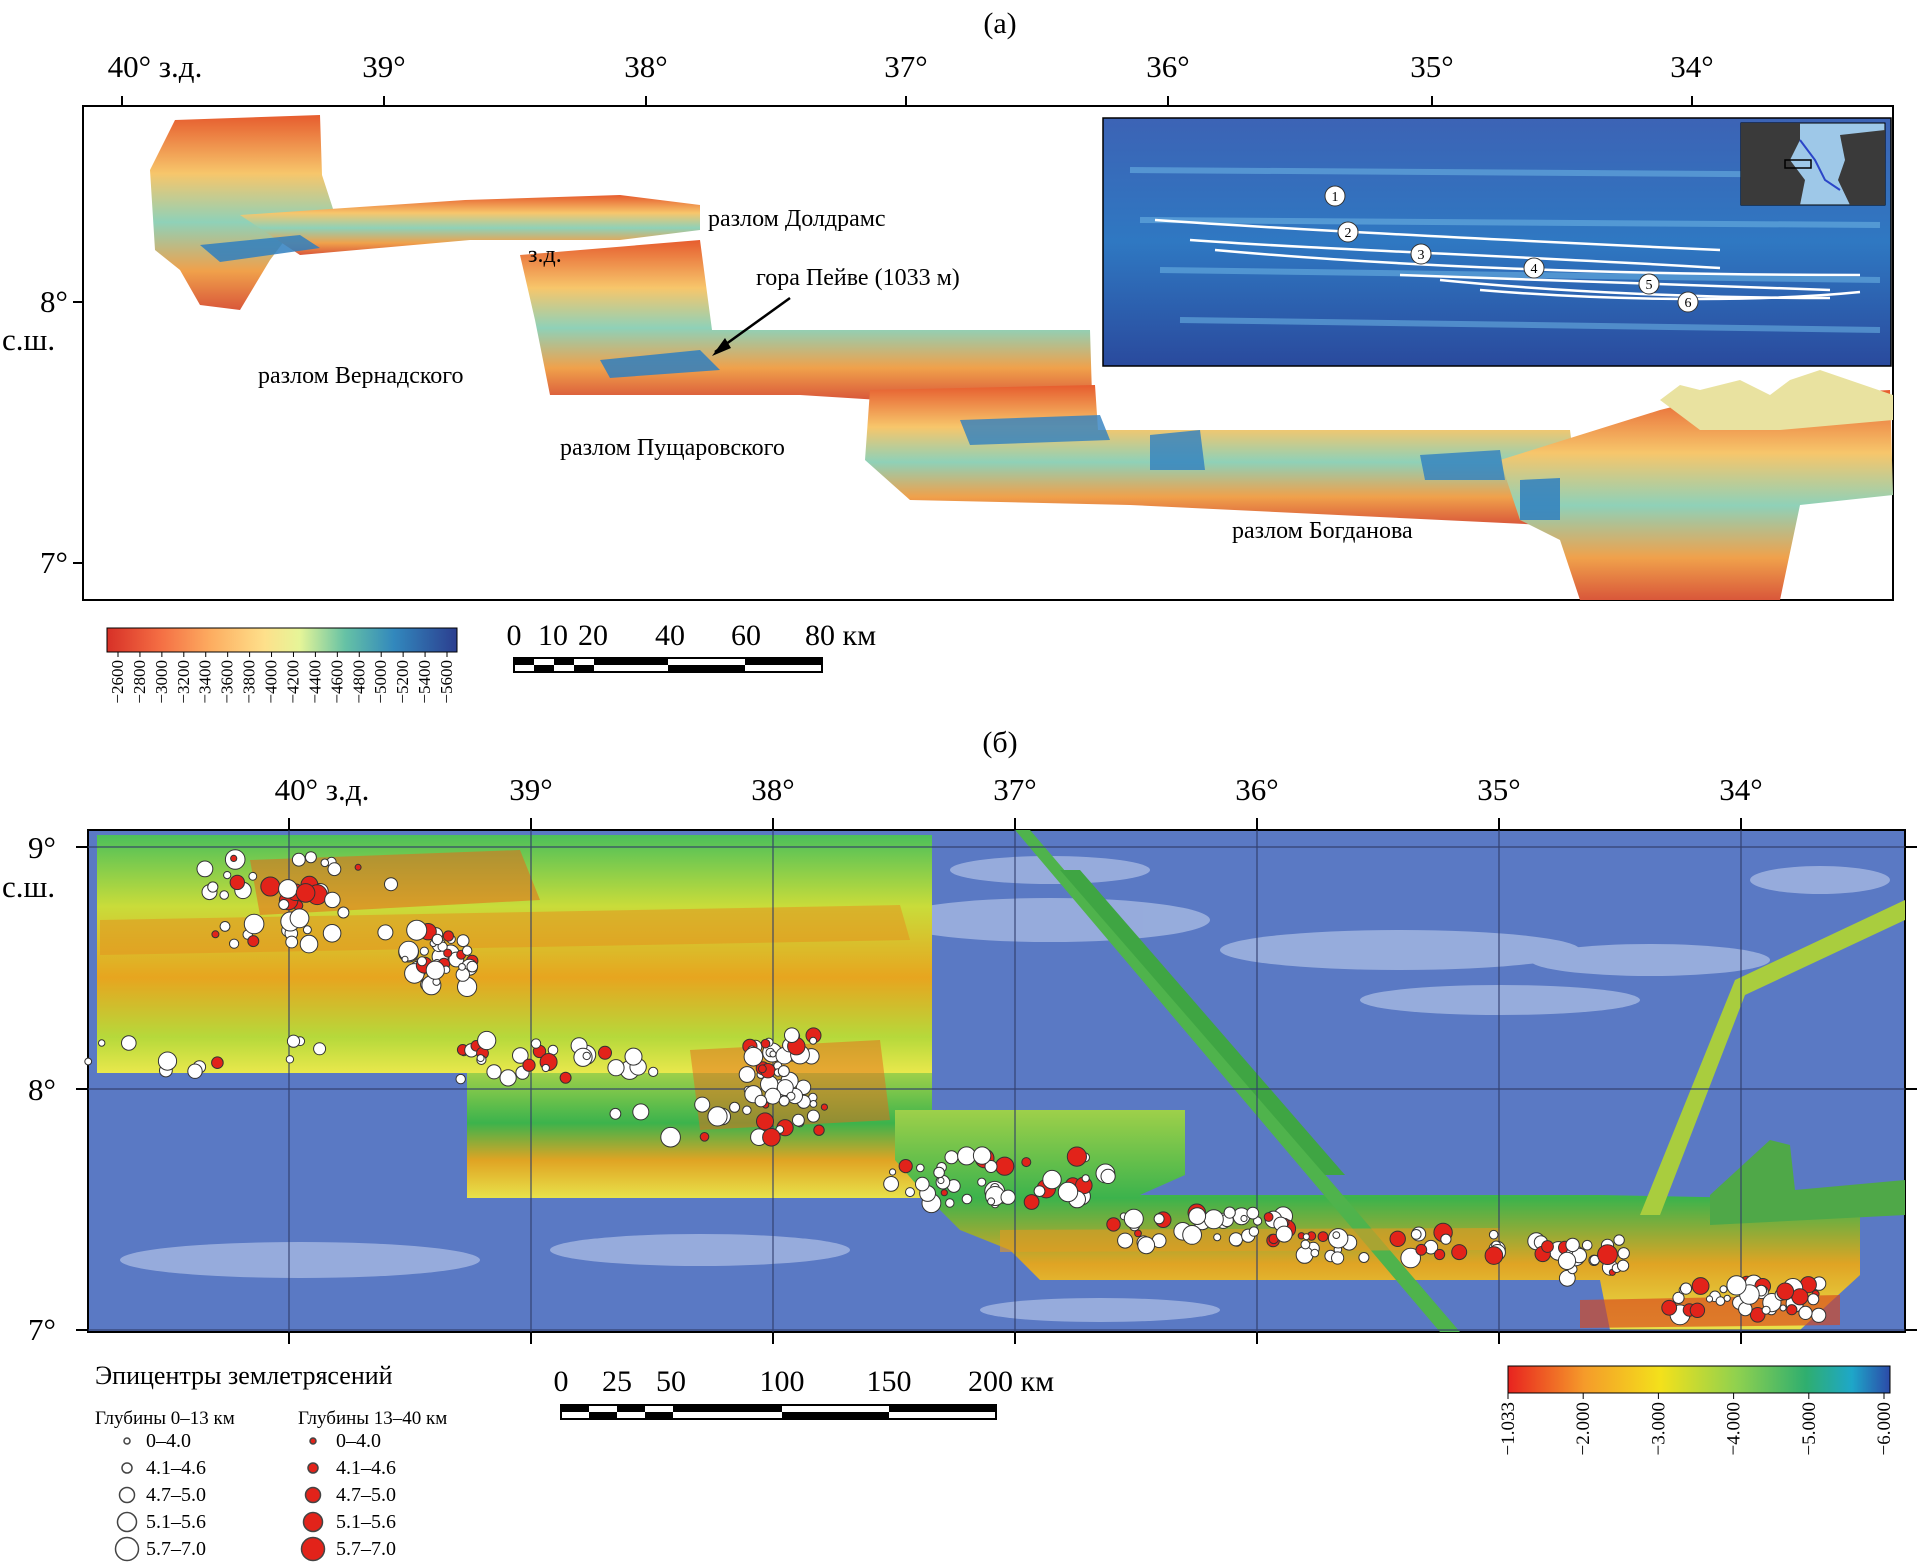 The width and height of the screenshot is (1922, 1567). What do you see at coordinates (361, 376) in the screenshot?
I see `label-vernadsky-fault: разлом Вернадского` at bounding box center [361, 376].